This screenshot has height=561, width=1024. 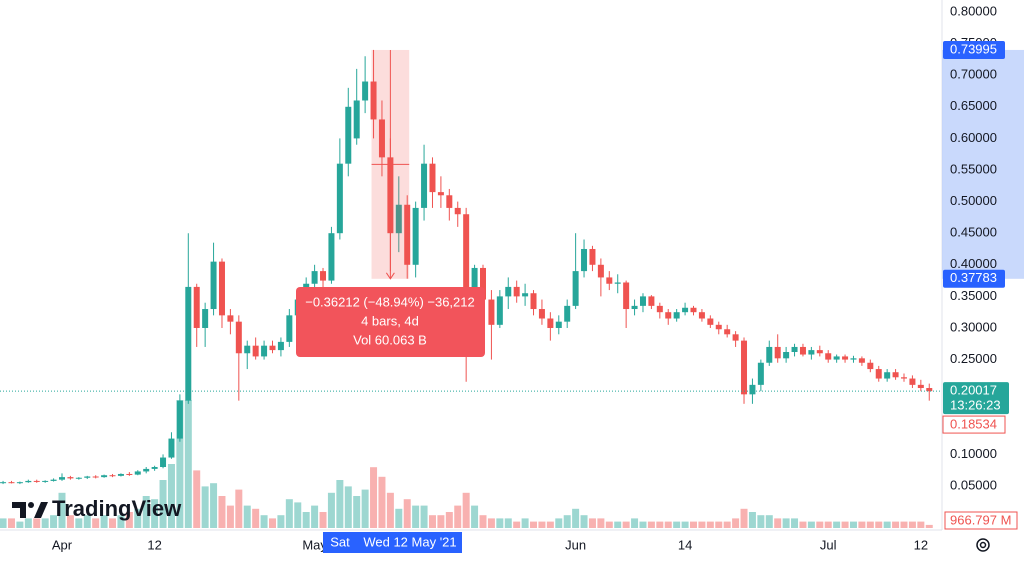 I want to click on low-price-box, so click(x=974, y=424).